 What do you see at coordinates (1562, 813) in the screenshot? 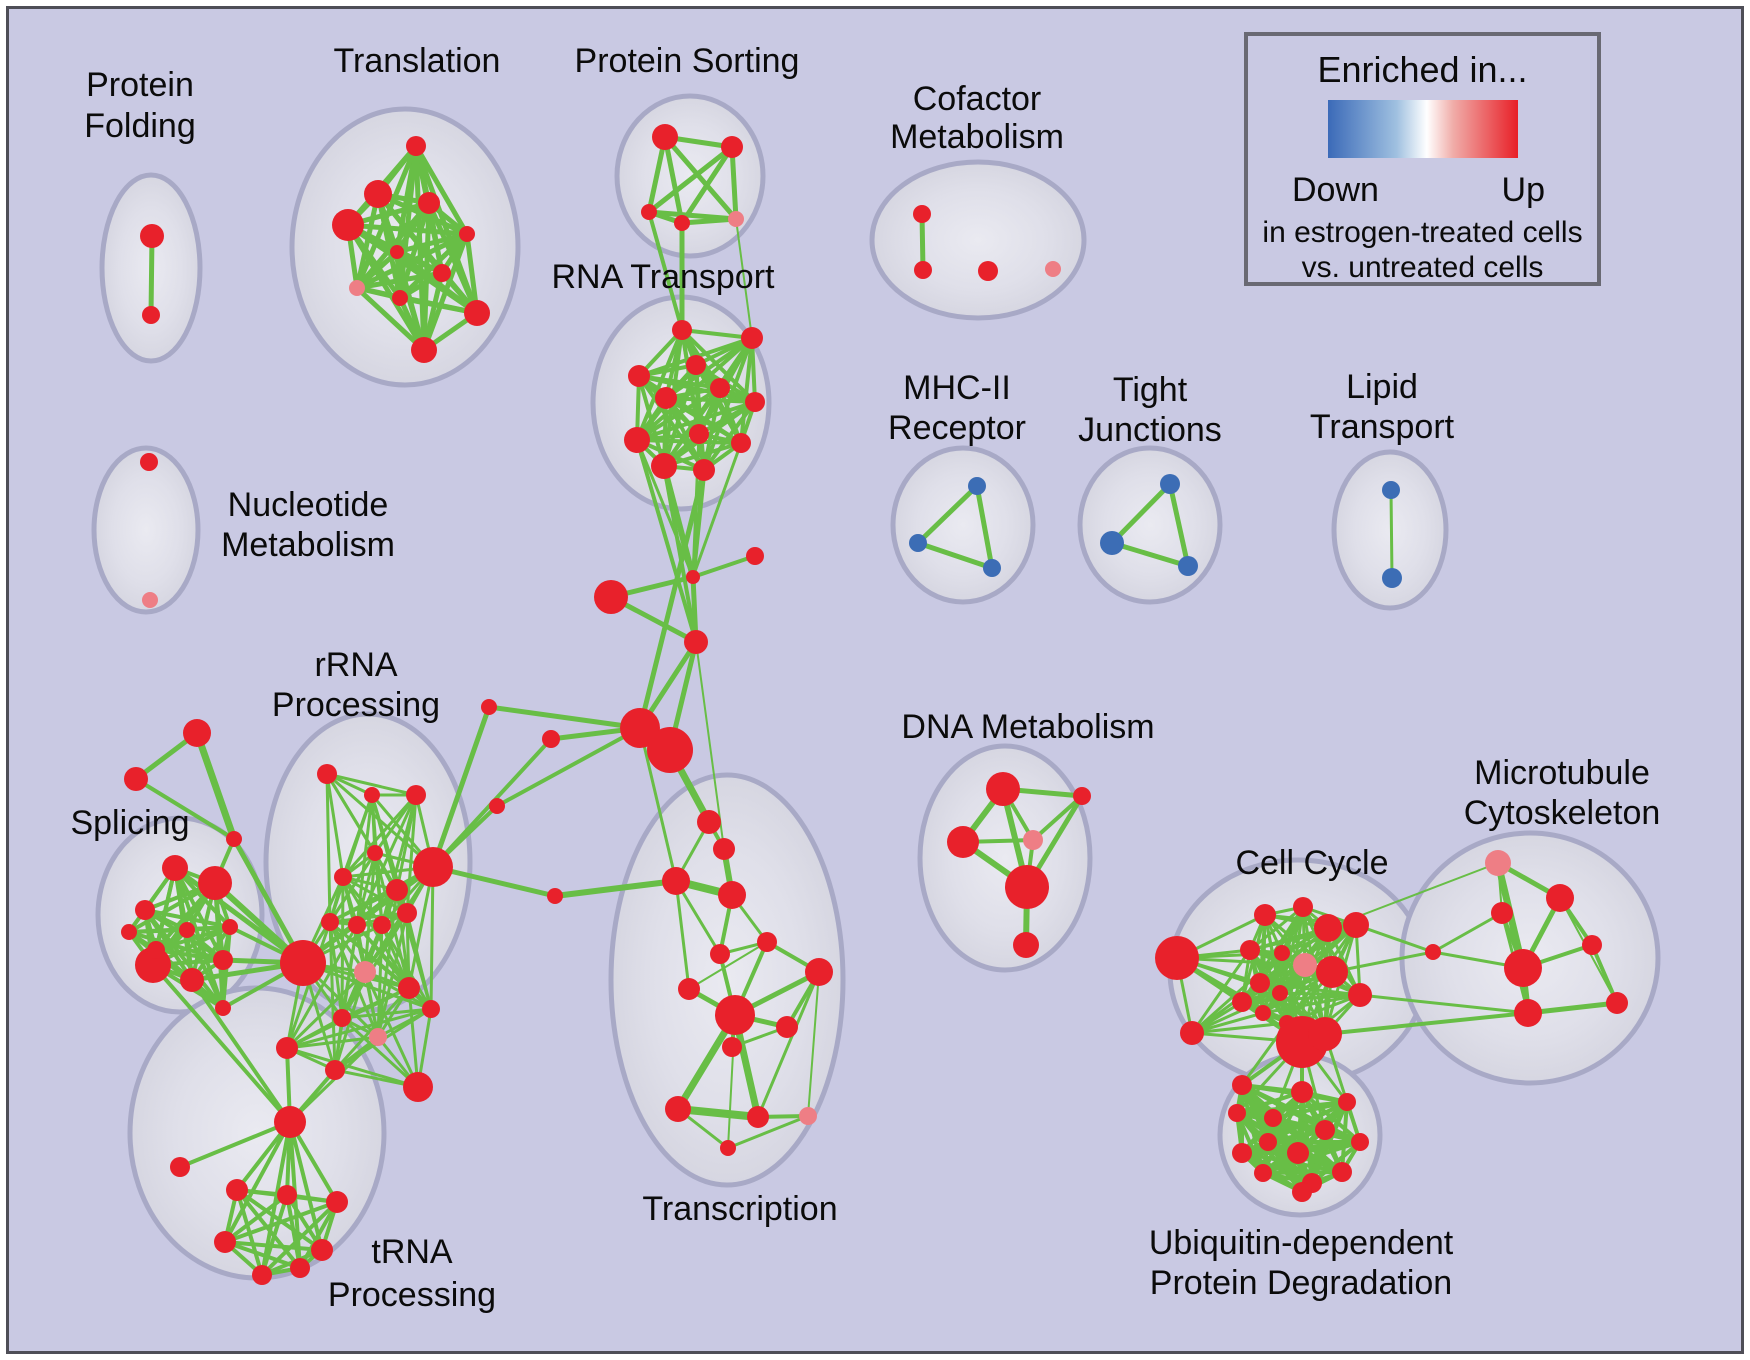
I see `cluster-label-mt: Cytoskeleton` at bounding box center [1562, 813].